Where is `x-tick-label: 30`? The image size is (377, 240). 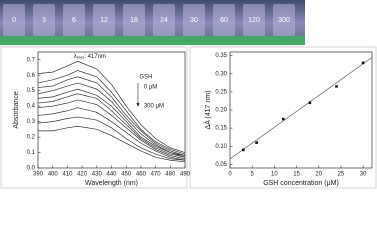 x-tick-label: 30 is located at coordinates (363, 175).